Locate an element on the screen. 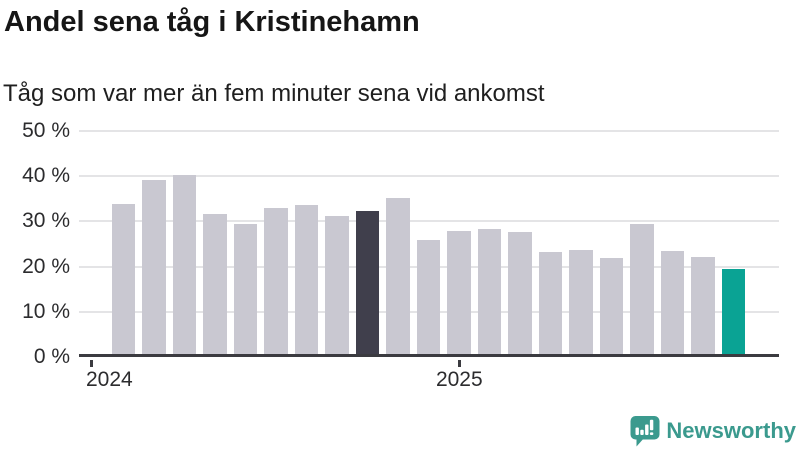  y-axis-label-50: 50 % is located at coordinates (46, 130).